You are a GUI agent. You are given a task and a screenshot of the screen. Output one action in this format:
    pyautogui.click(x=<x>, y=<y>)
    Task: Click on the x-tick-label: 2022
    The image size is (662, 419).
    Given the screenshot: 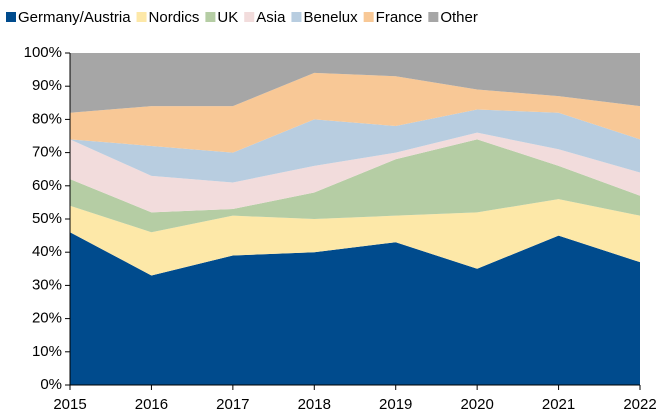 What is the action you would take?
    pyautogui.click(x=639, y=404)
    